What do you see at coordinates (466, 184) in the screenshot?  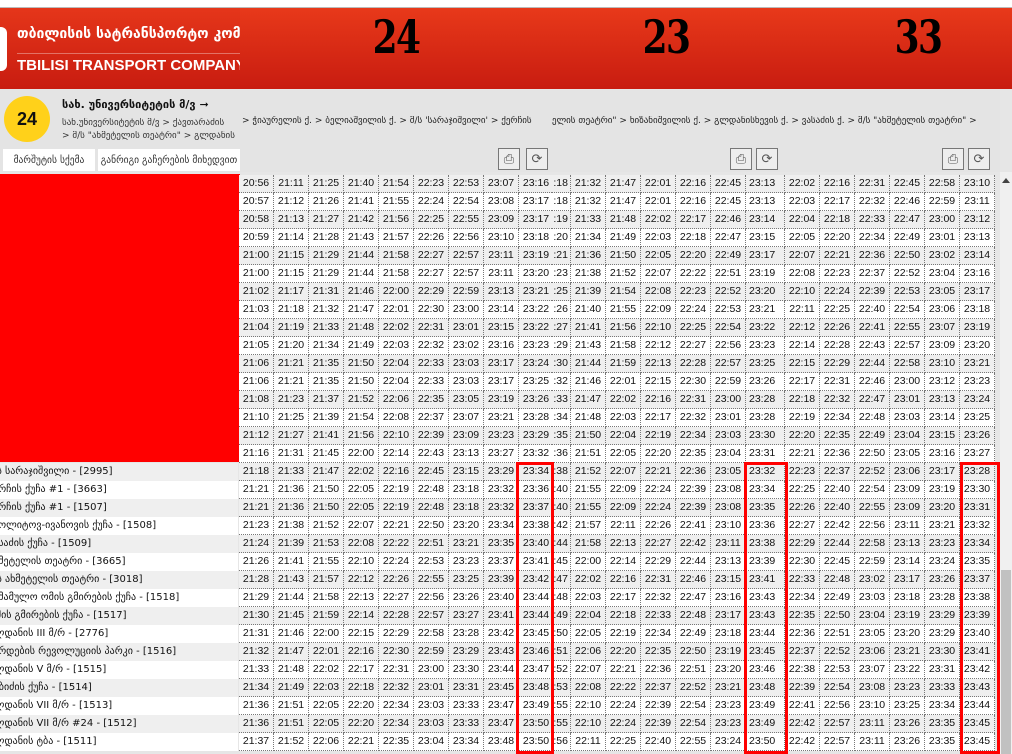 I see `departure-time-cell: 22:53` at bounding box center [466, 184].